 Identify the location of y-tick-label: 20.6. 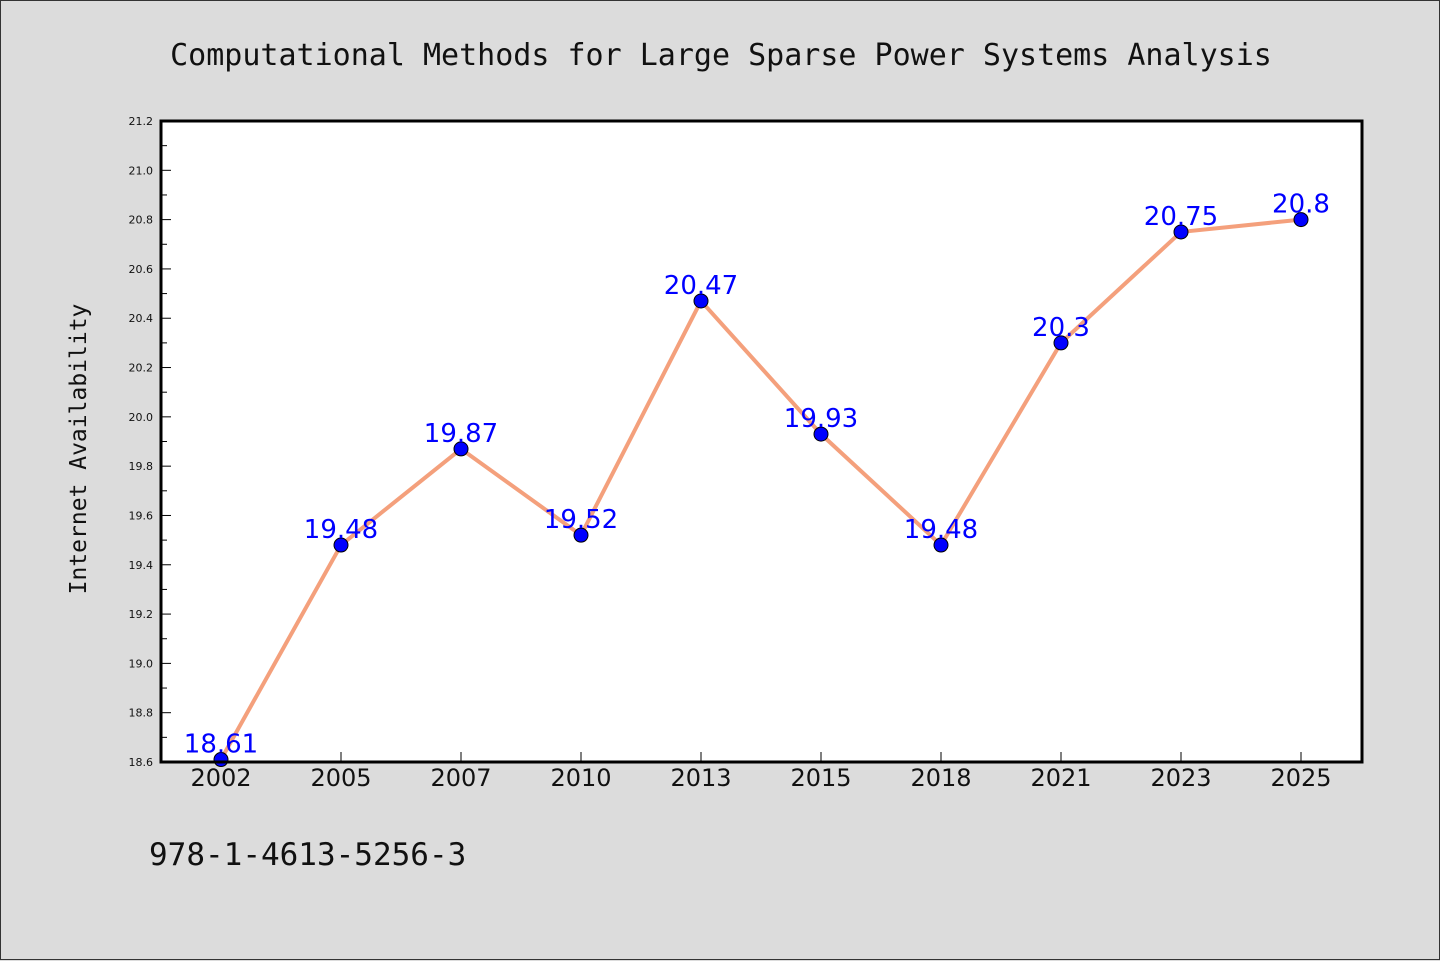
(141, 269).